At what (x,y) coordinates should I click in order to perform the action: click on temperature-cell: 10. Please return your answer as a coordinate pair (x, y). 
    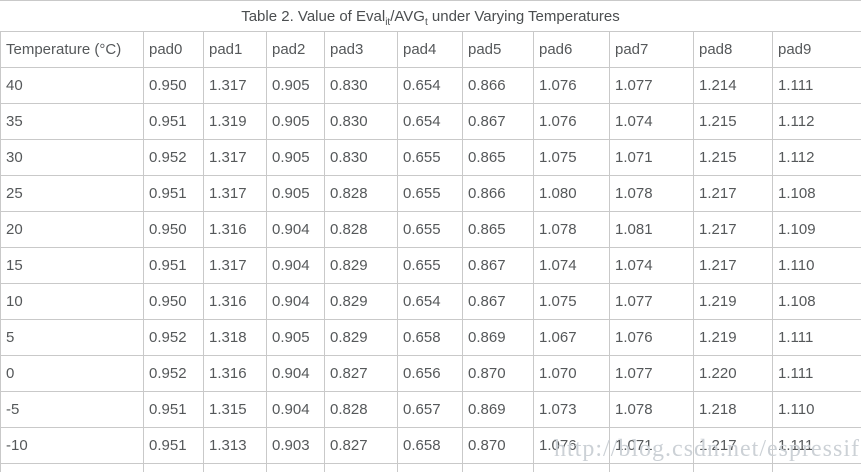
    Looking at the image, I should click on (72, 301).